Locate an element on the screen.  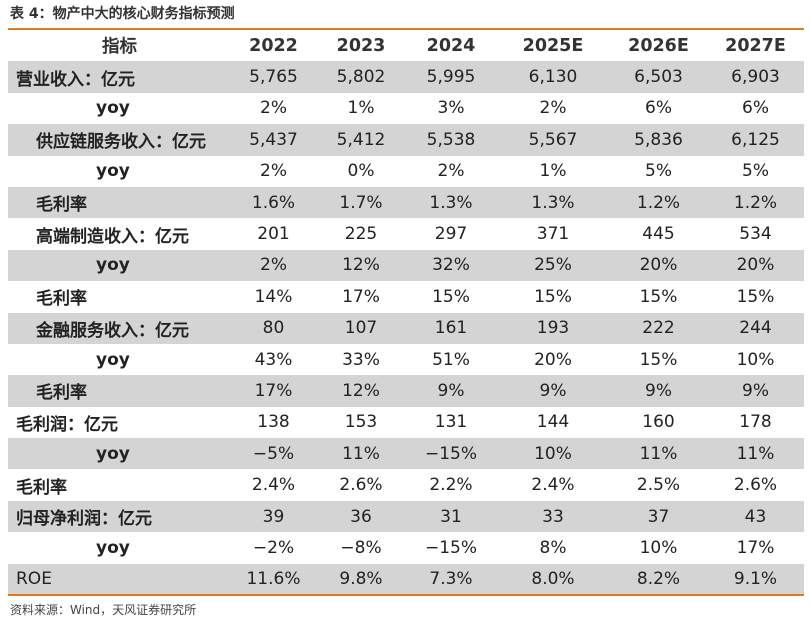
table-cell: 3% is located at coordinates (451, 108).